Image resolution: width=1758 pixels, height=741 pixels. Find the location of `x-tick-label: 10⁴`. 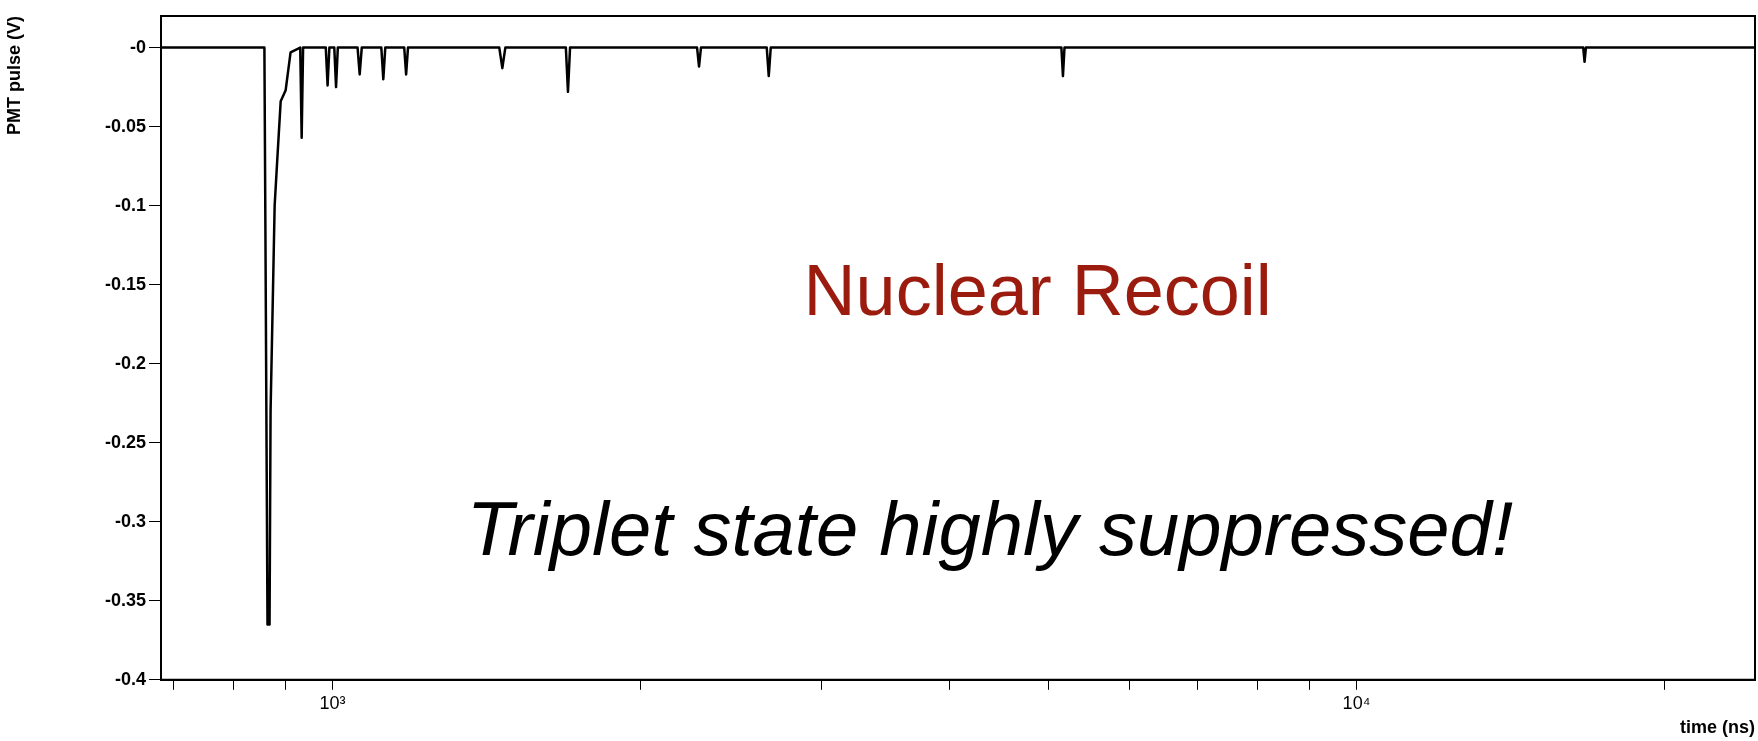

x-tick-label: 10⁴ is located at coordinates (1356, 702).